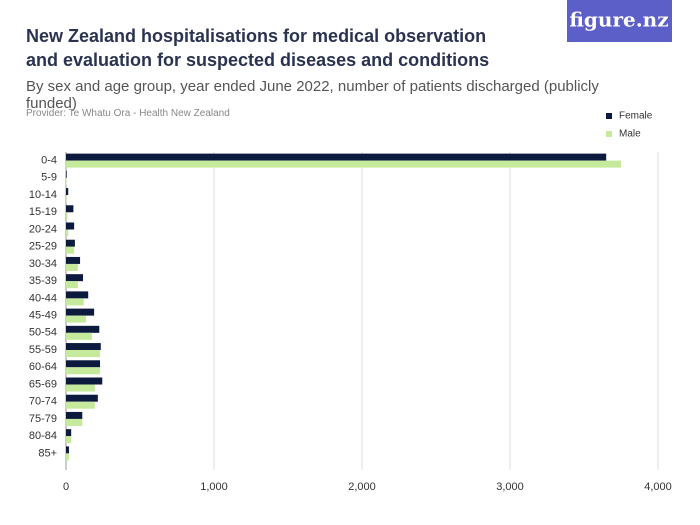 This screenshot has height=525, width=700. I want to click on logo: figure.nz, so click(618, 20).